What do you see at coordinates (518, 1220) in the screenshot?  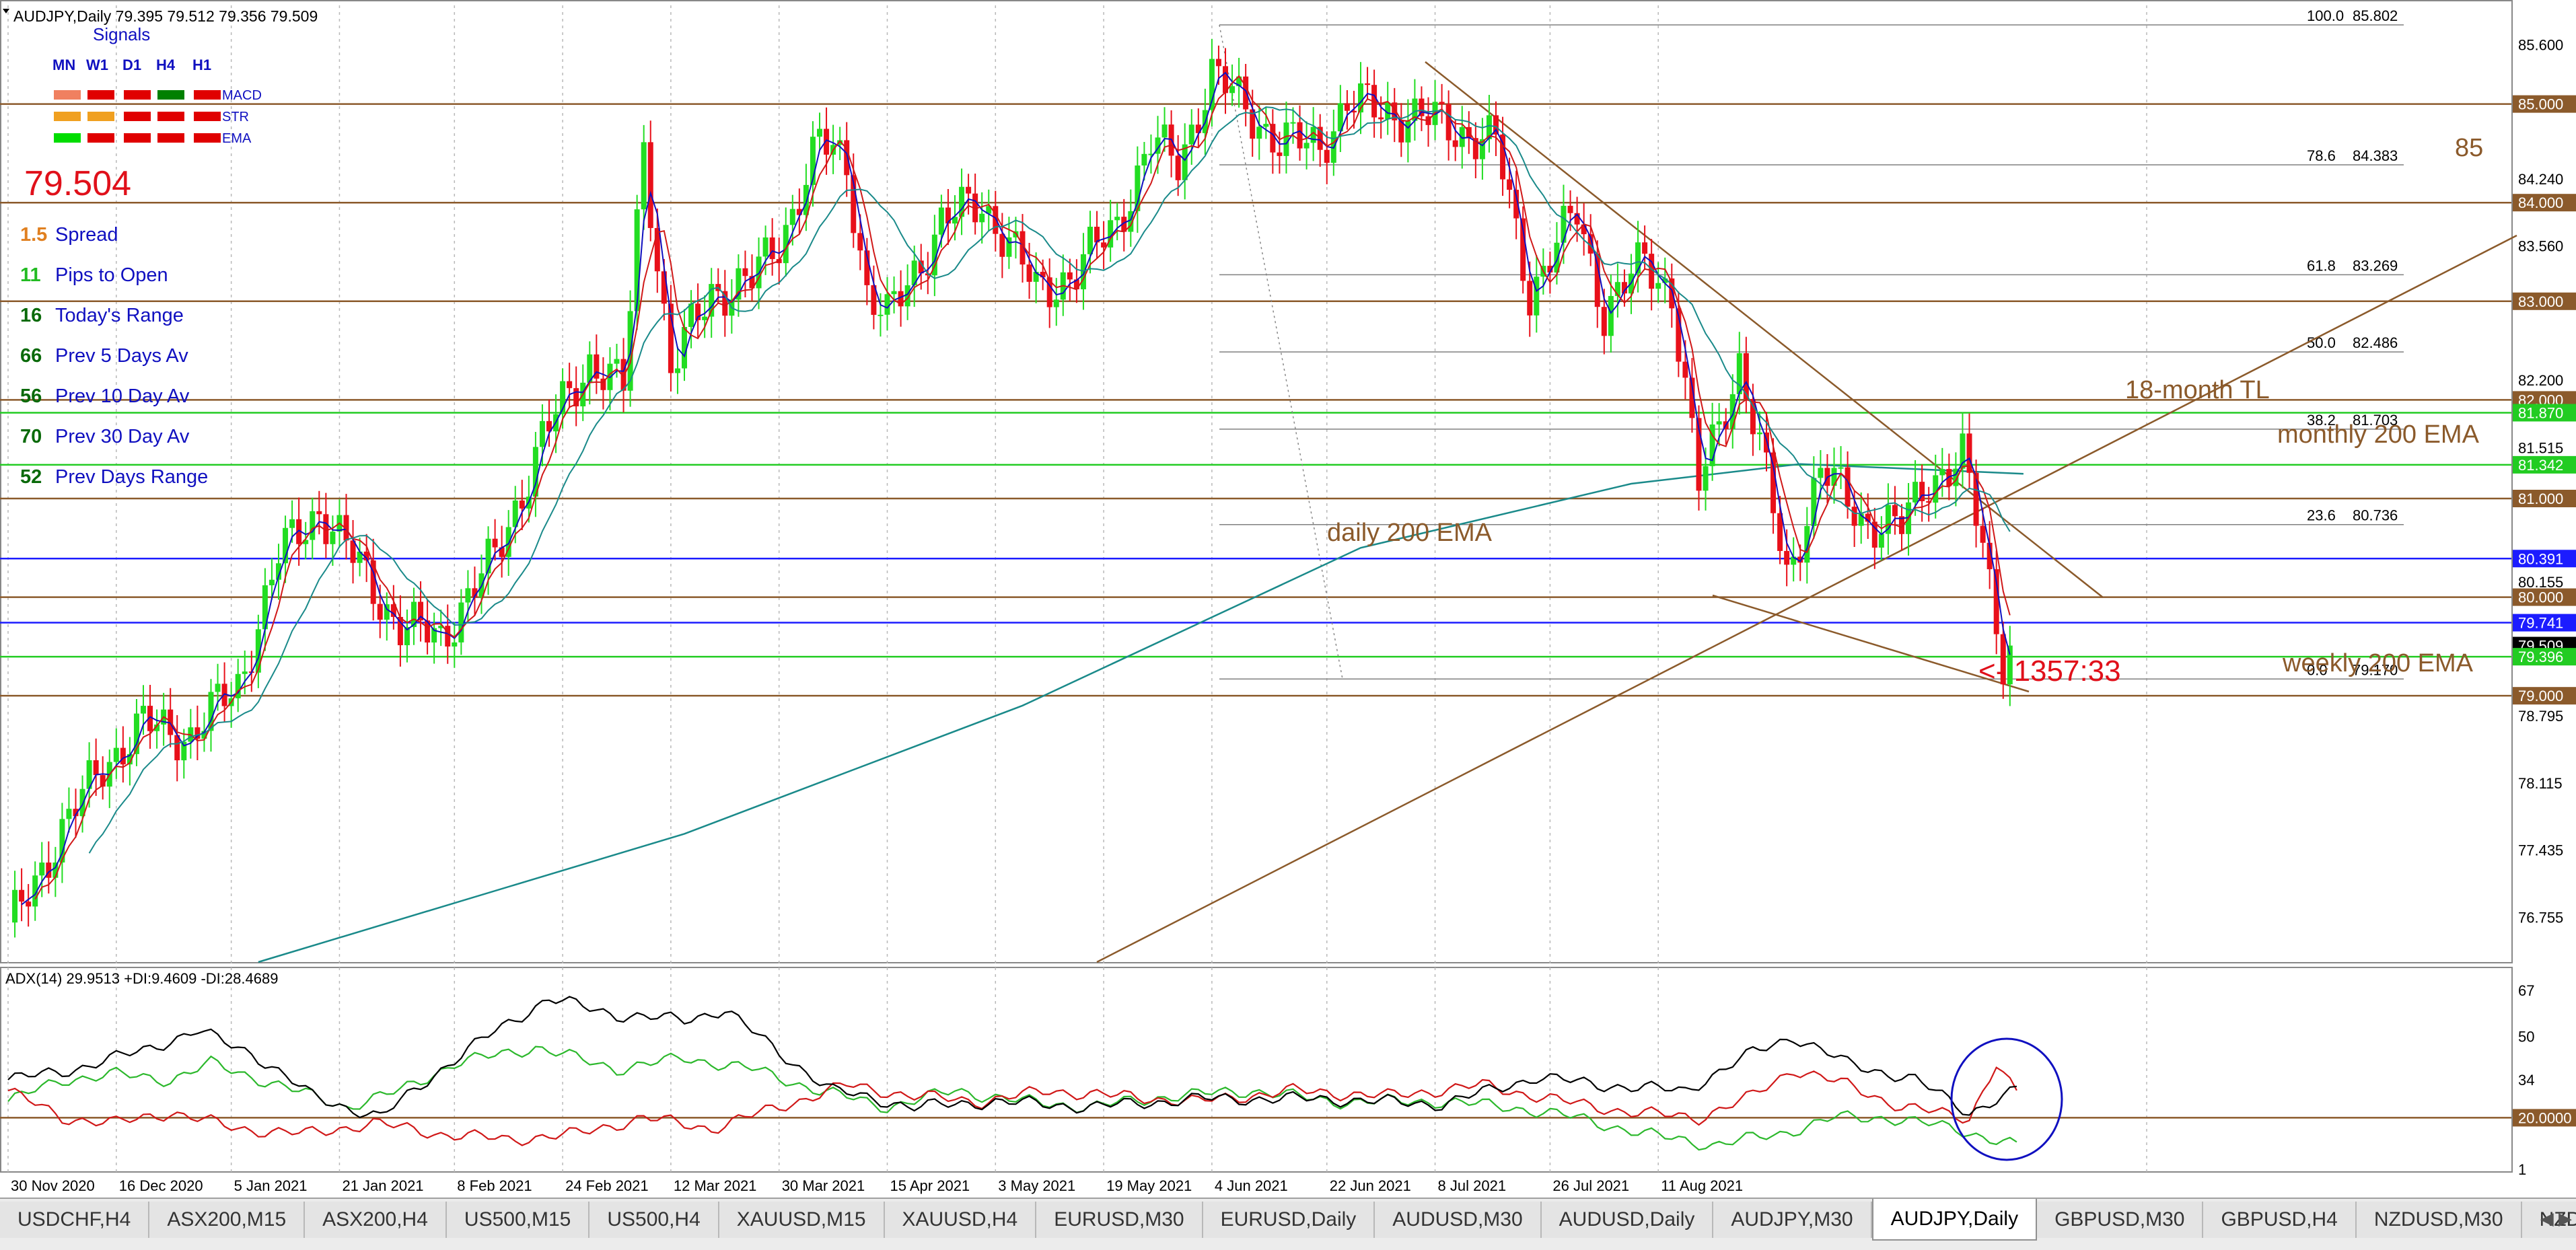 I see `tab-us500-m15: US500,M15` at bounding box center [518, 1220].